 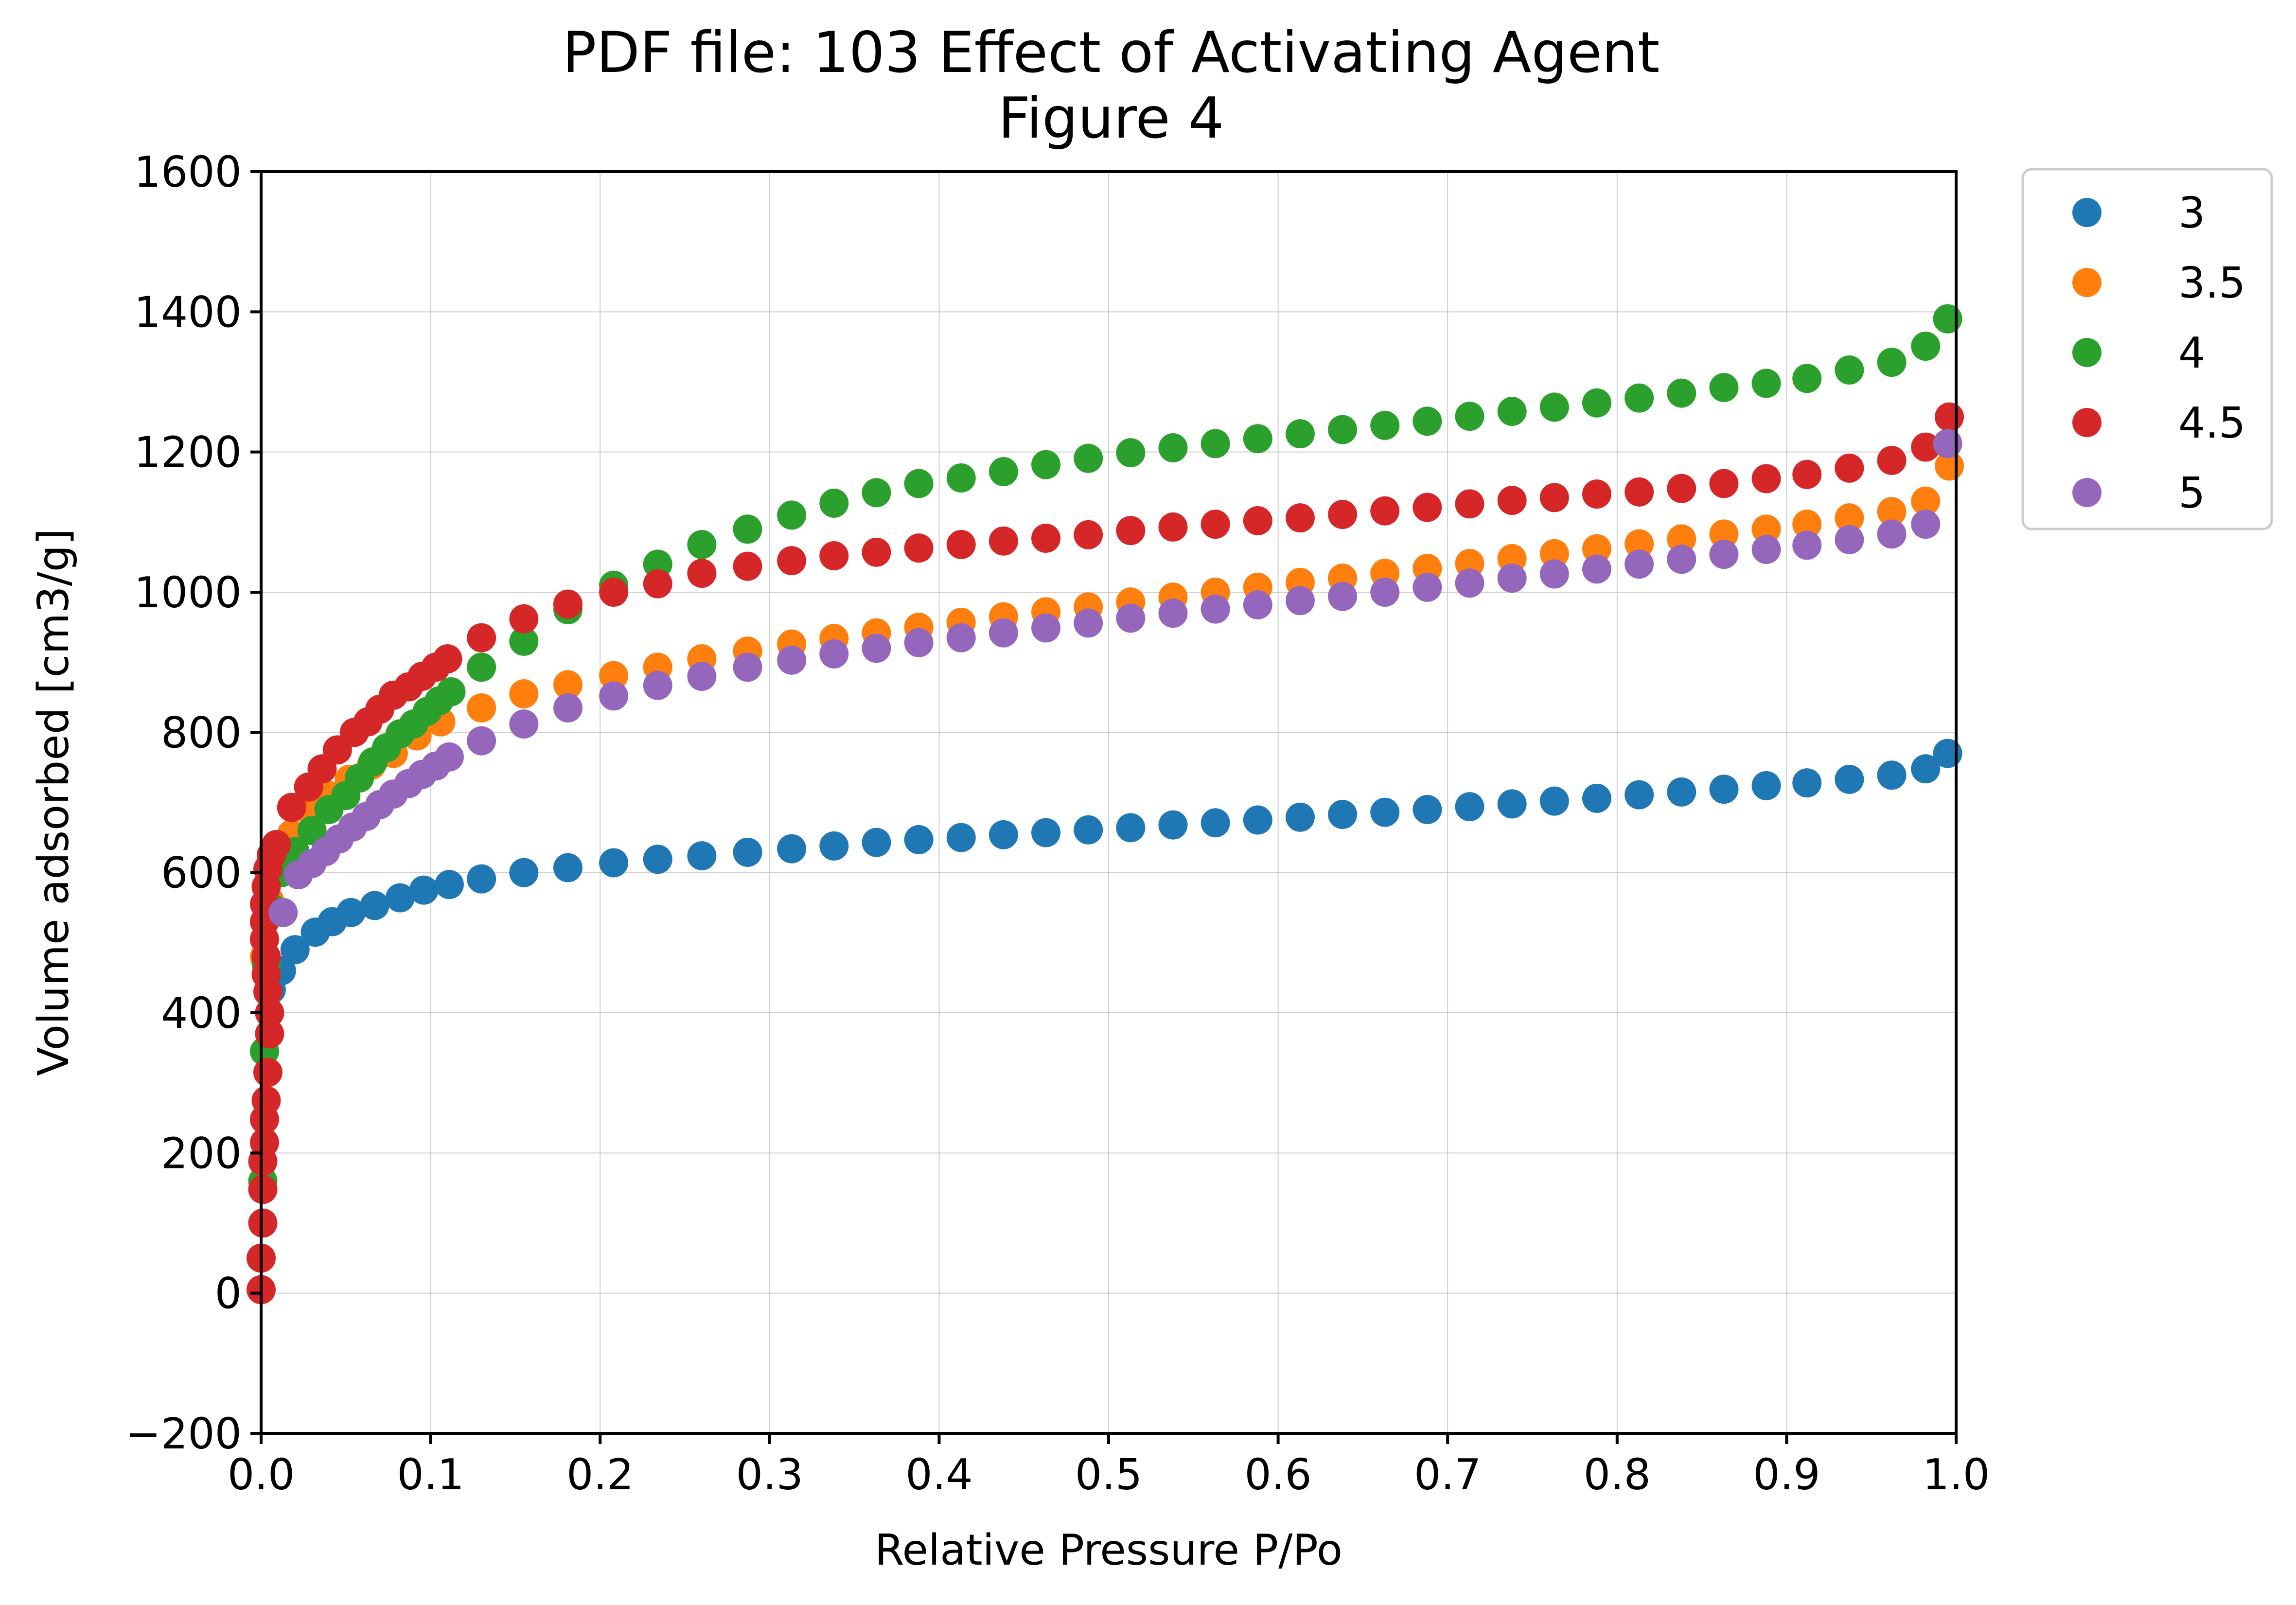 I want to click on y-tick-label: 600, so click(x=202, y=873).